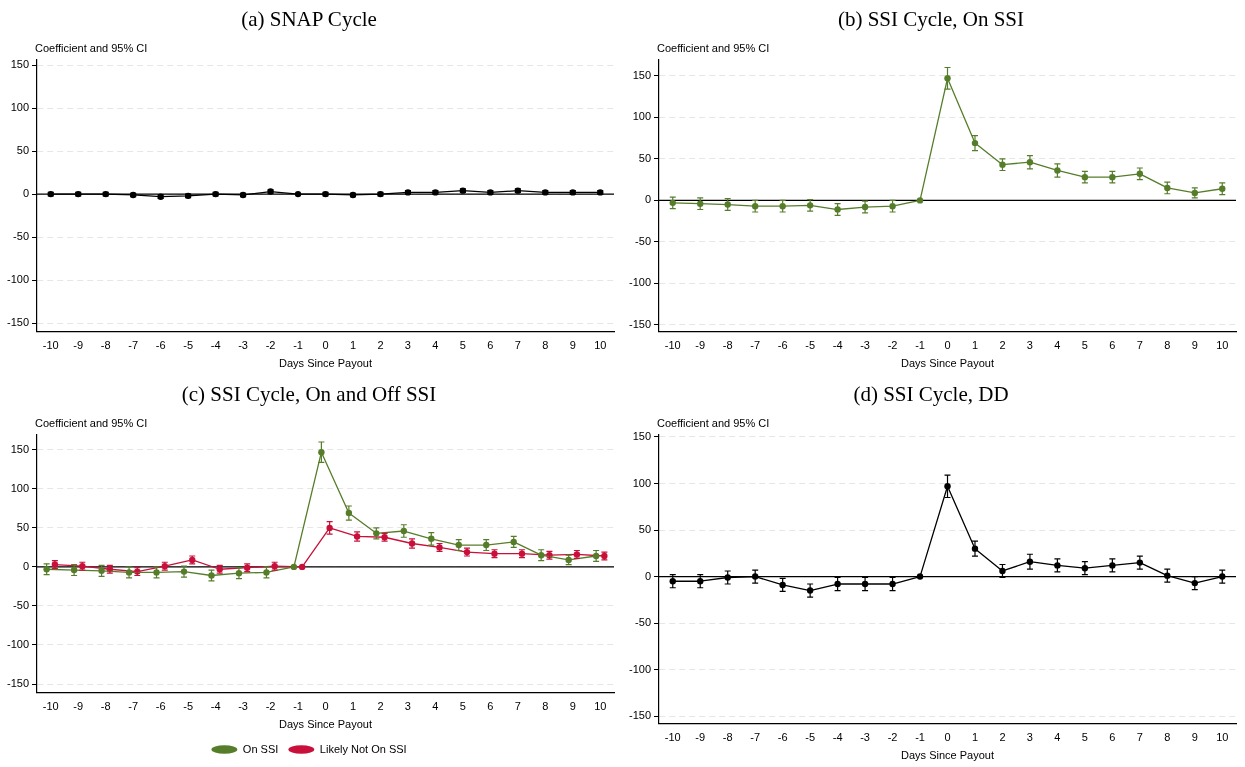 The width and height of the screenshot is (1245, 767). Describe the element at coordinates (309, 19) in the screenshot. I see `chart-title: (a) SNAP Cycle` at that location.